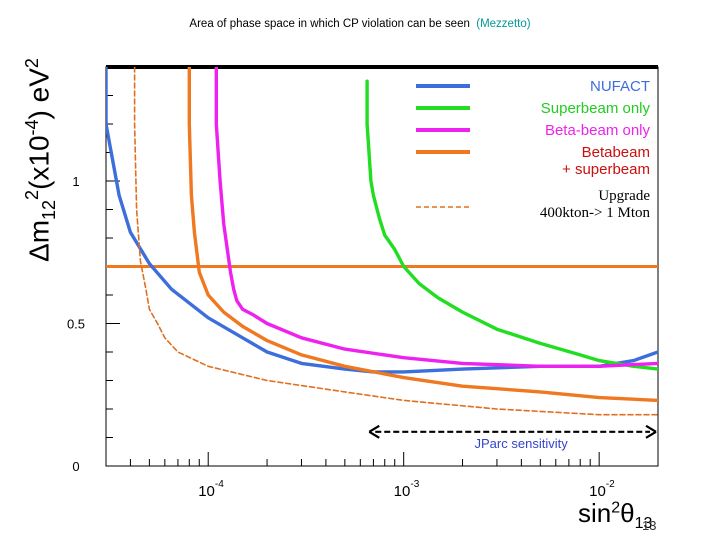 The height and width of the screenshot is (540, 720). What do you see at coordinates (649, 525) in the screenshot?
I see `page-number: 13` at bounding box center [649, 525].